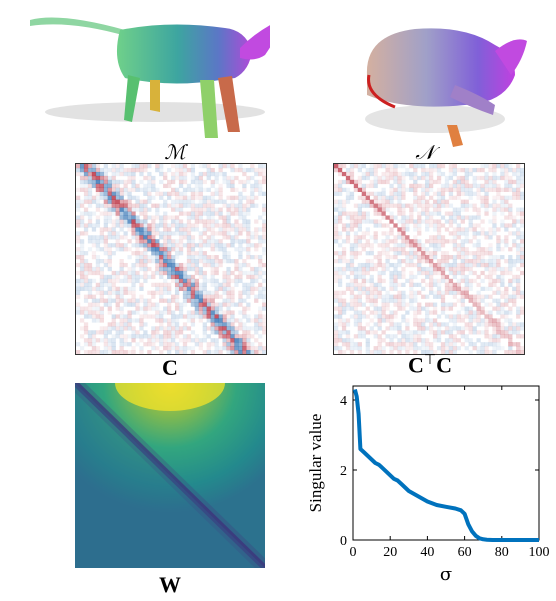 The width and height of the screenshot is (556, 601). I want to click on y-tick-label: 4, so click(343, 401).